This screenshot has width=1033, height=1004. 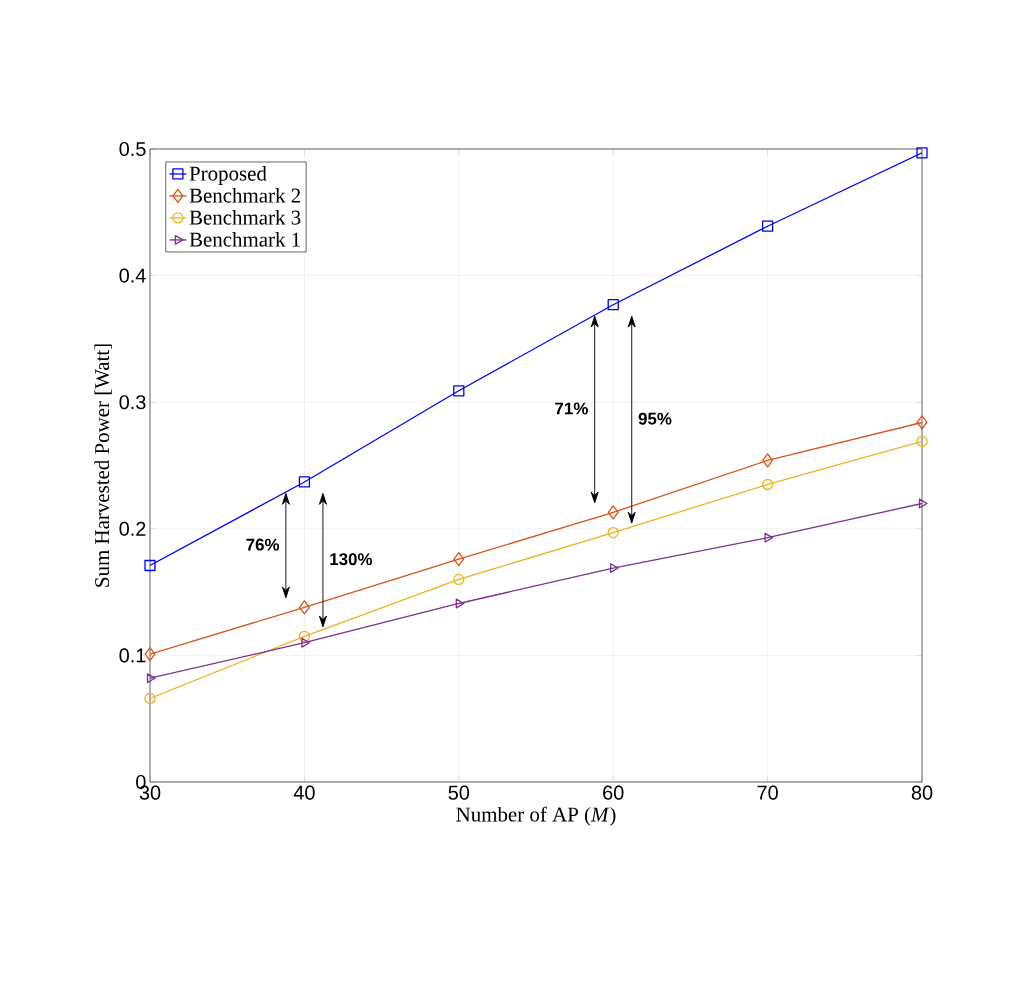 What do you see at coordinates (263, 544) in the screenshot?
I see `annotation: 76%` at bounding box center [263, 544].